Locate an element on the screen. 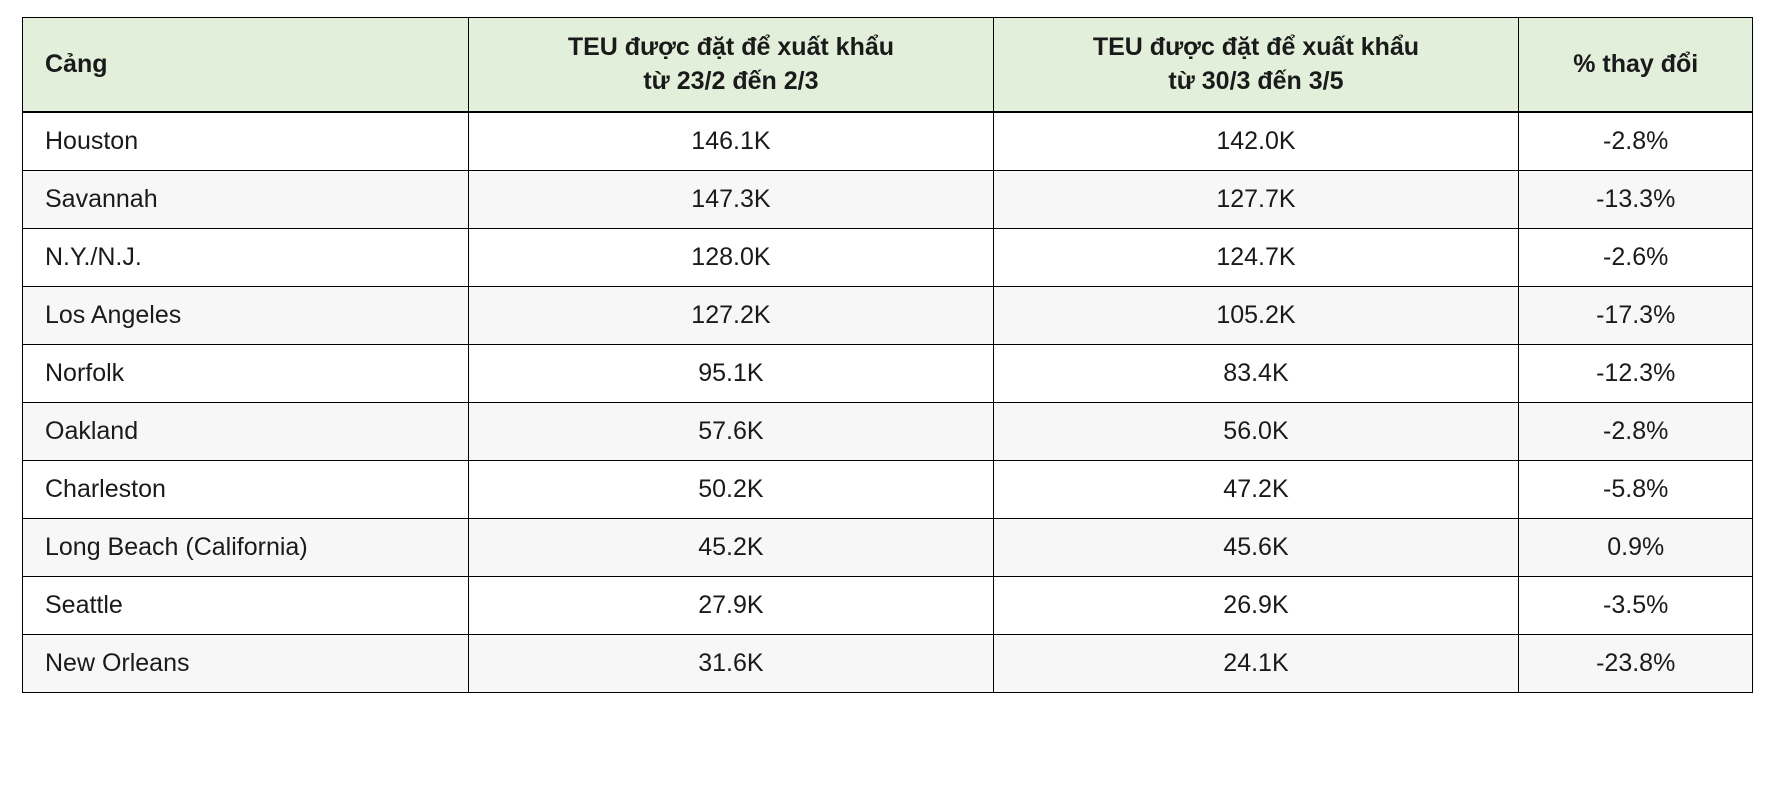 This screenshot has width=1776, height=787. teu-period1-cell: 50.2K is located at coordinates (731, 489).